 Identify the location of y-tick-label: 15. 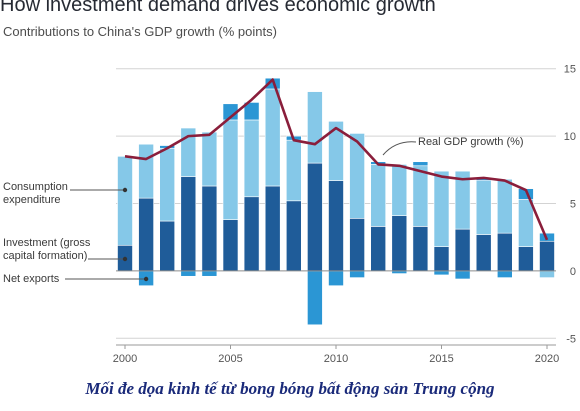
(570, 70).